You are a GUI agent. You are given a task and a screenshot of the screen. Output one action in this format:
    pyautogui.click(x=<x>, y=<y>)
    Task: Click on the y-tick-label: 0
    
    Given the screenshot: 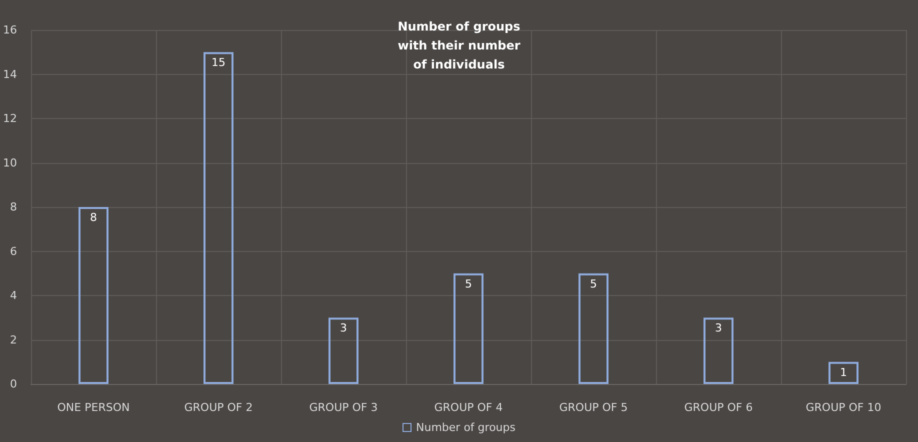 What is the action you would take?
    pyautogui.click(x=13, y=384)
    